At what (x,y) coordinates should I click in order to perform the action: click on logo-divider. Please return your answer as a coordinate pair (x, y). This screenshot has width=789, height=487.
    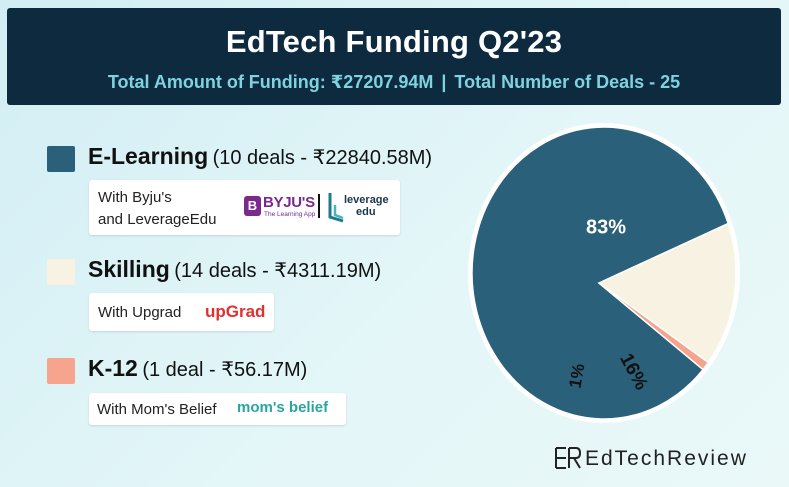
    Looking at the image, I should click on (319, 206).